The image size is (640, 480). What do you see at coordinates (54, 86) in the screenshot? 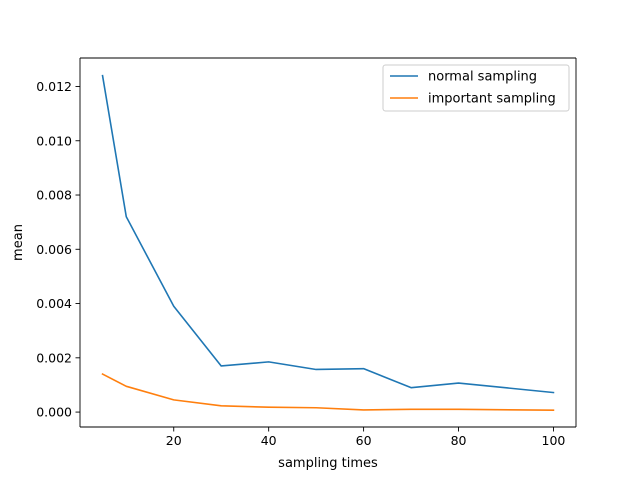
I see `y-tick-label: 0.012` at bounding box center [54, 86].